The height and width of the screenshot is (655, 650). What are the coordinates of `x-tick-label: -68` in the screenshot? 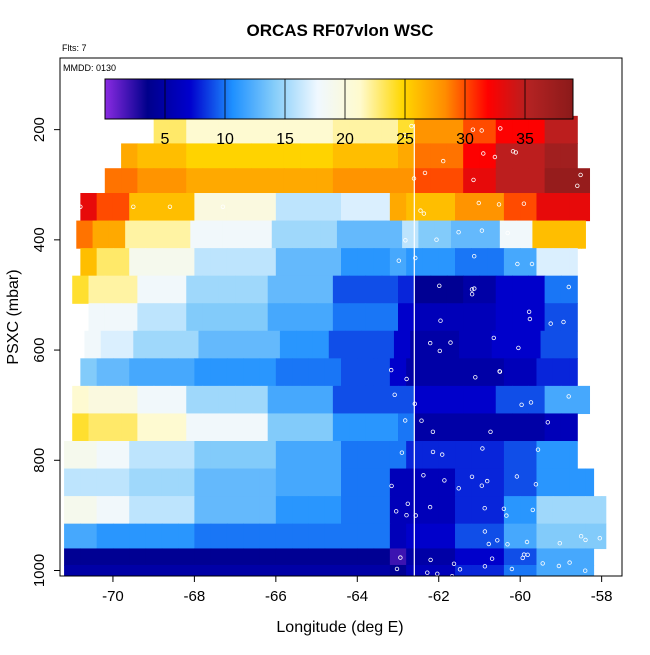 It's located at (195, 596).